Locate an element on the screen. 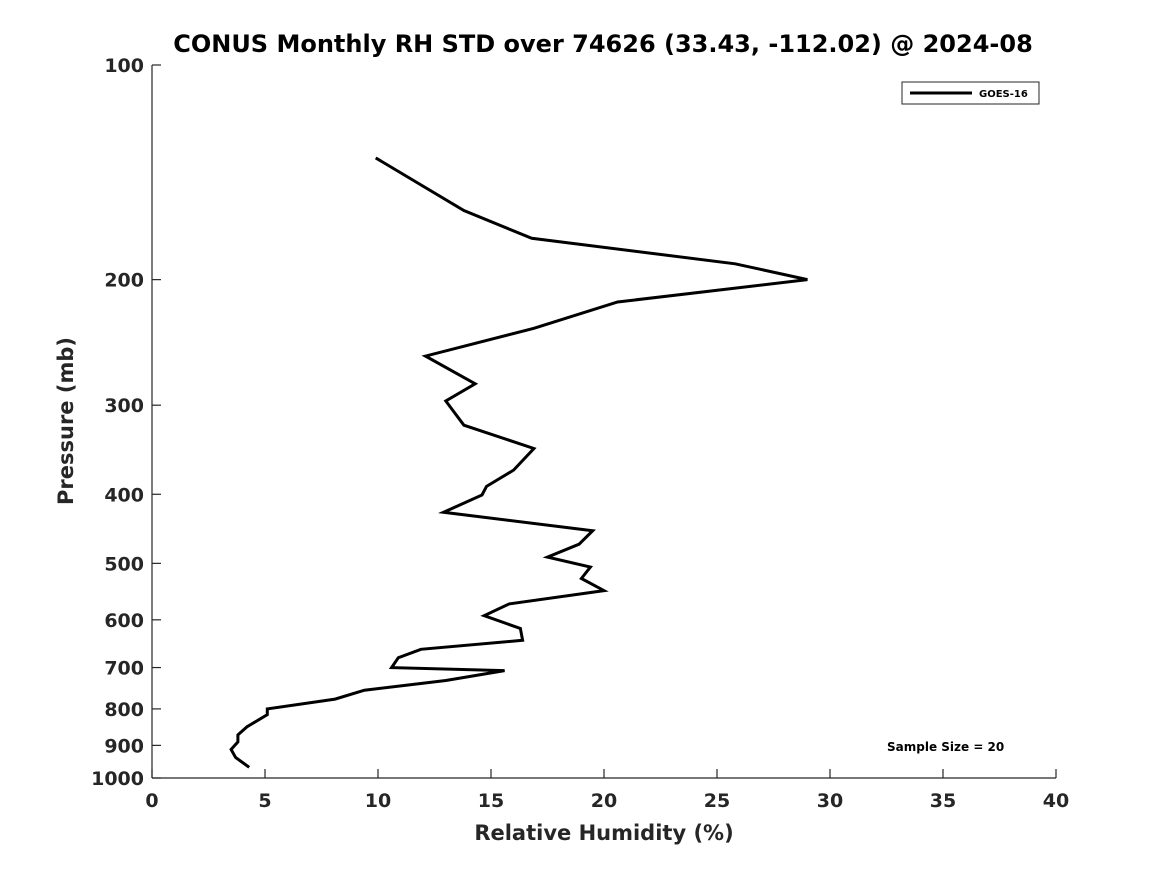  legend-label-goes-16: GOES-16 is located at coordinates (1003, 94).